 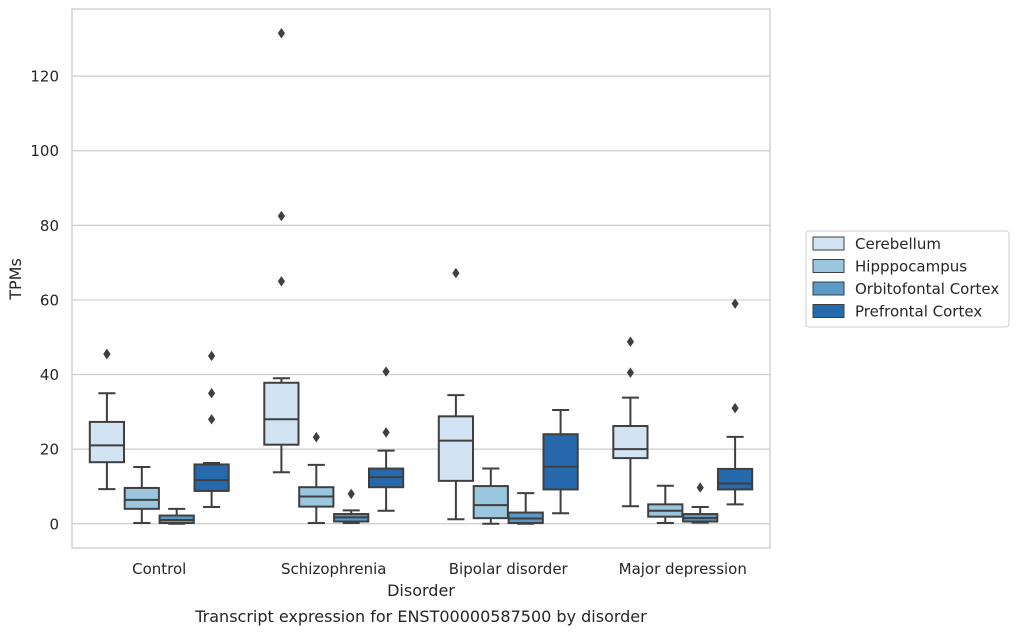 I want to click on legend-label: Cerebellum, so click(x=898, y=244).